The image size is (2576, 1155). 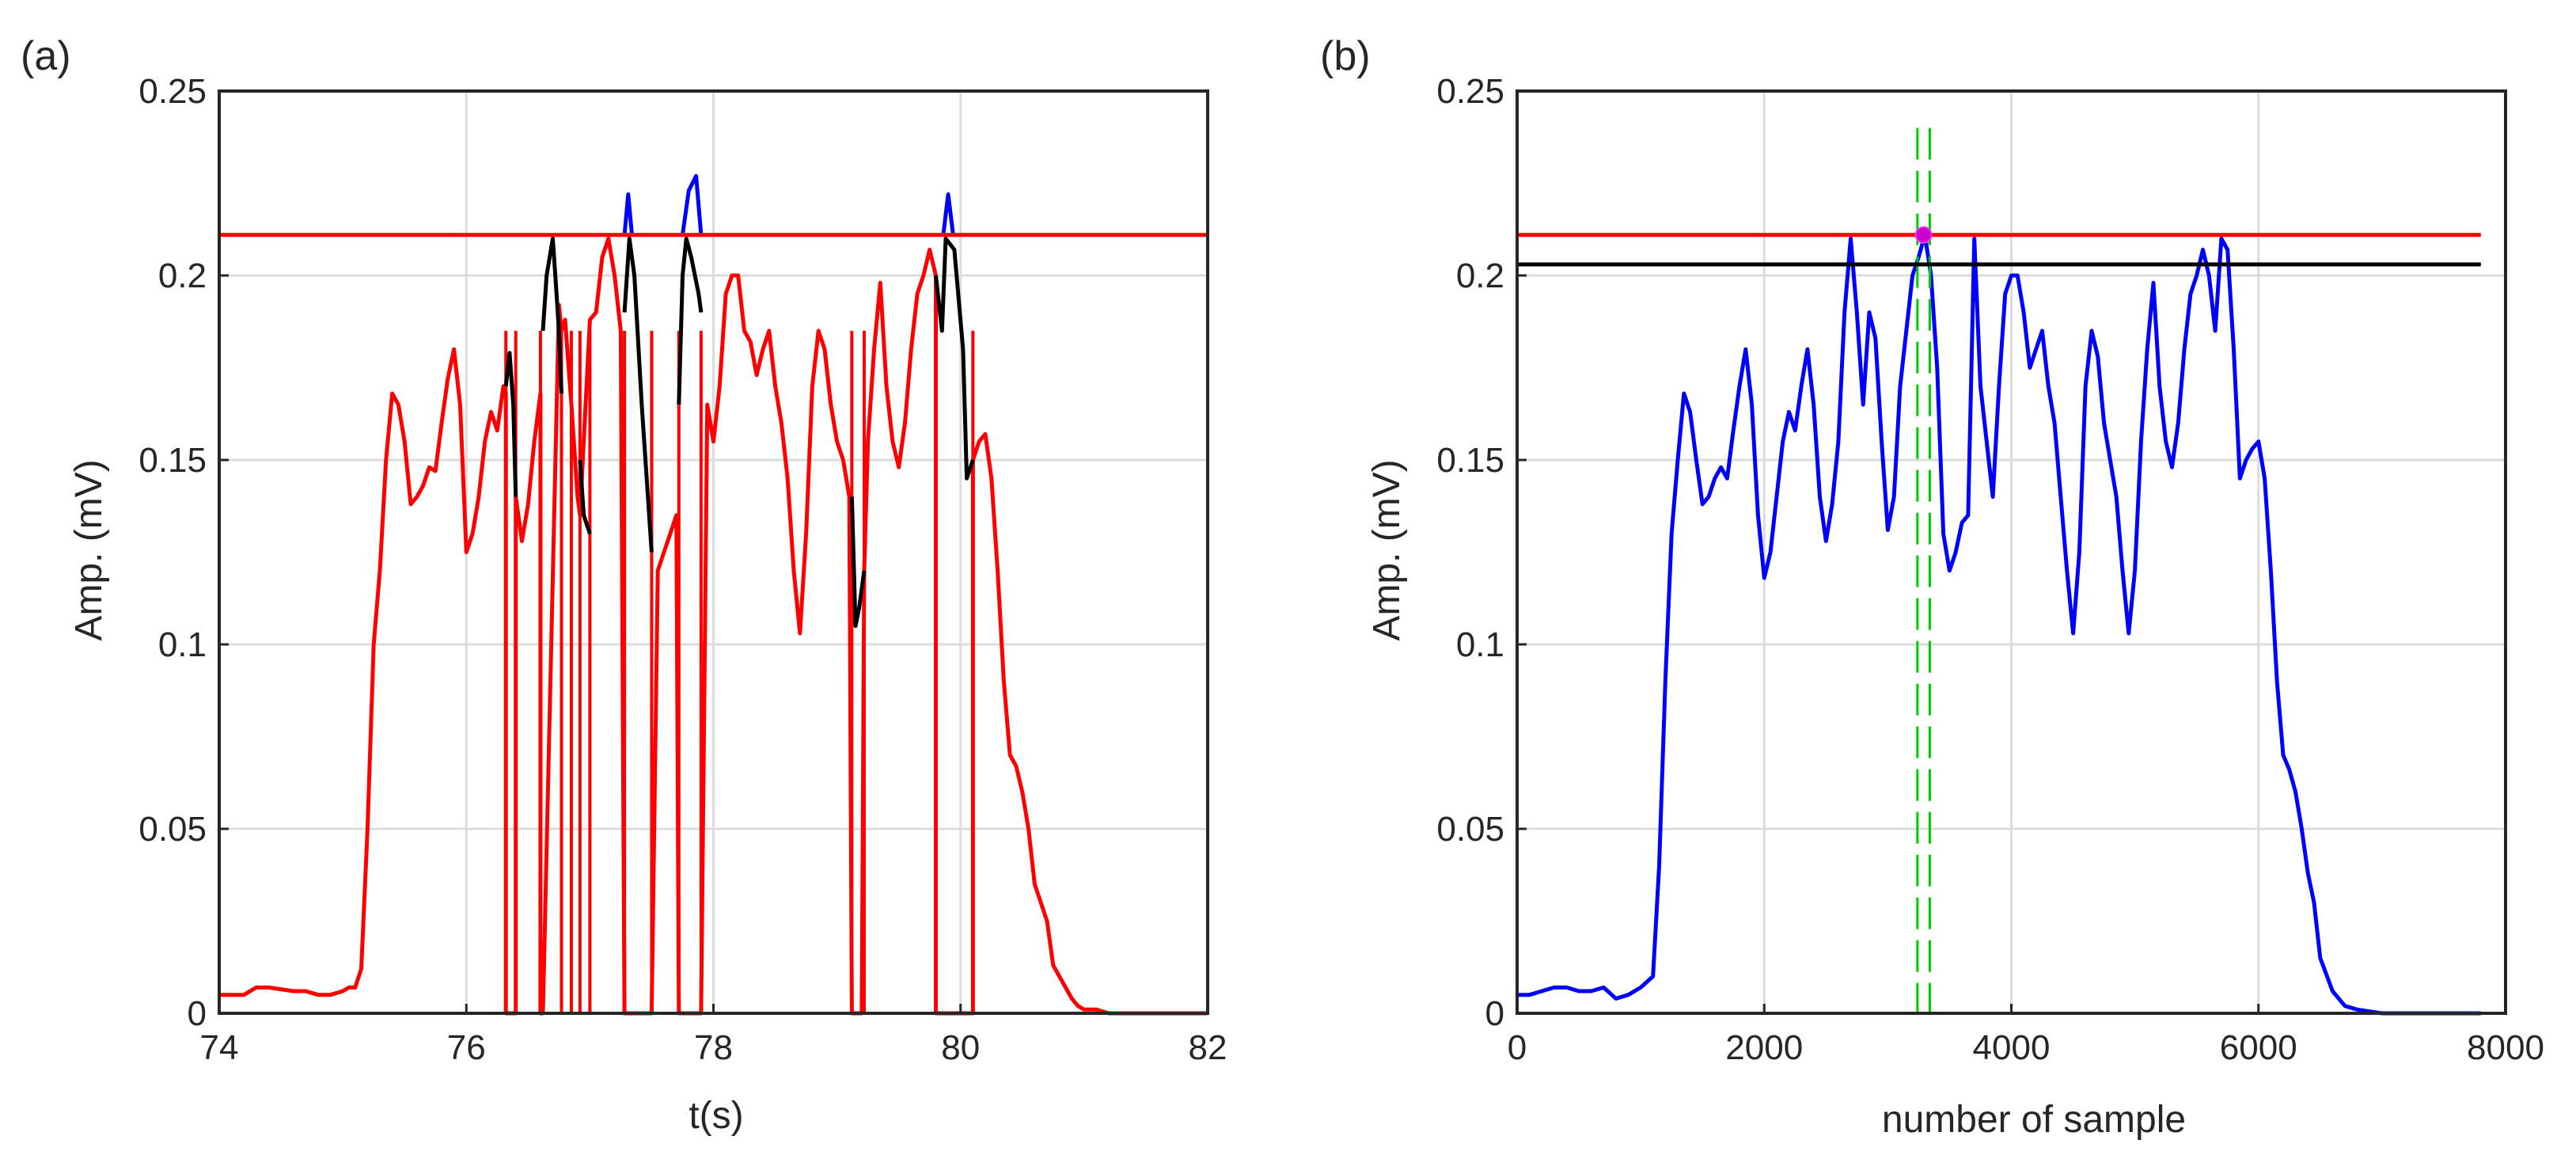 What do you see at coordinates (585, 496) in the screenshot?
I see `panel-a-signal-black-3-line` at bounding box center [585, 496].